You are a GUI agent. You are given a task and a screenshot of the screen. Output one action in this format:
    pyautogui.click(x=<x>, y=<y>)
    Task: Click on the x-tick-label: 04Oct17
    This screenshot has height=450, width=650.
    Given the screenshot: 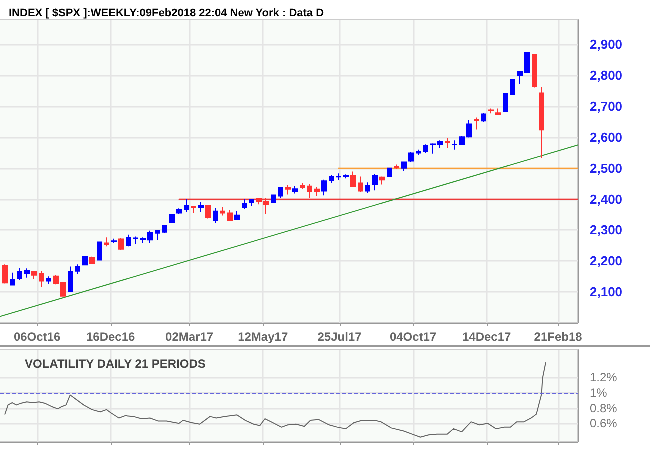 What is the action you would take?
    pyautogui.click(x=413, y=337)
    